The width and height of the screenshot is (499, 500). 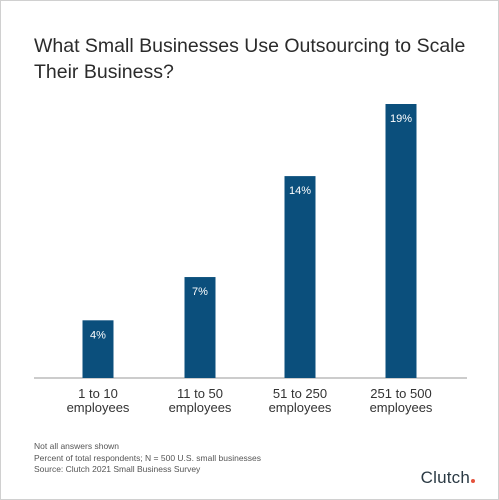 What do you see at coordinates (77, 446) in the screenshot?
I see `footnote-1: Not all answers shown` at bounding box center [77, 446].